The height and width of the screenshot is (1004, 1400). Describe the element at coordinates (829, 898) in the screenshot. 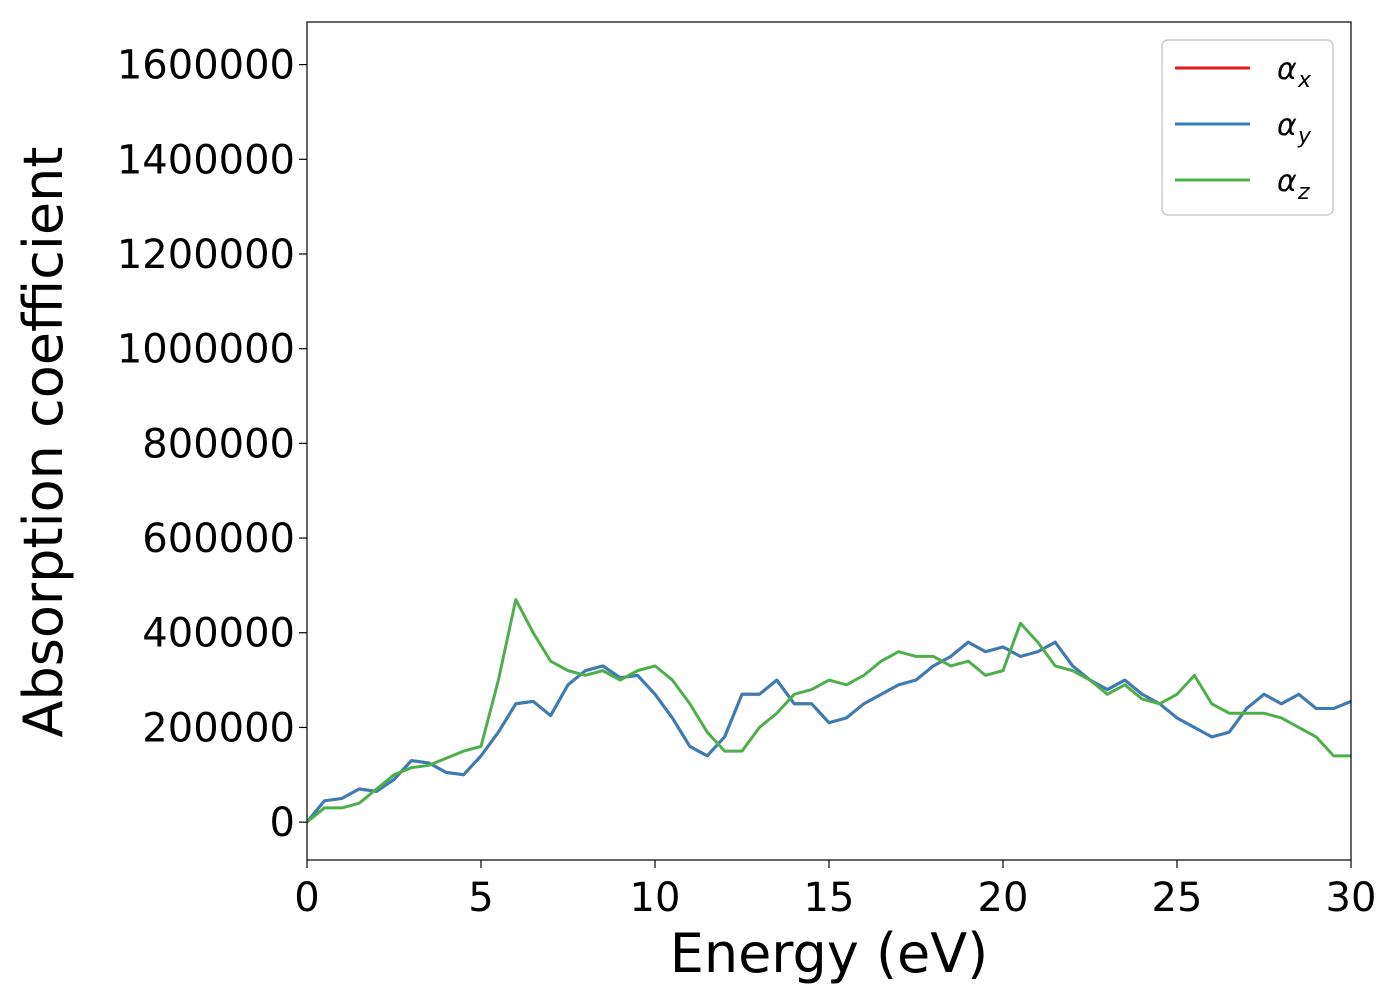

I see `x-tick-label-3: 15` at that location.